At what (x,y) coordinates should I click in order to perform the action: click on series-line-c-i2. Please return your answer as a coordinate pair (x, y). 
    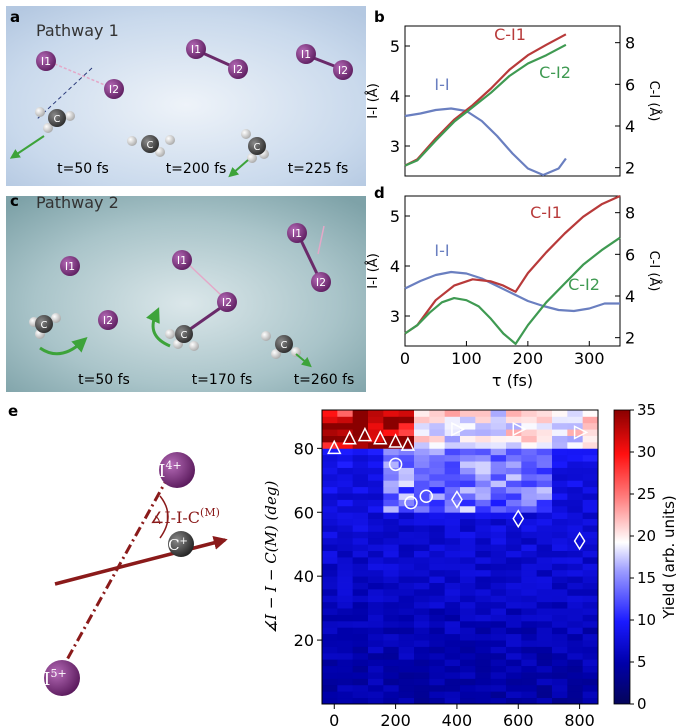
    Looking at the image, I should click on (485, 105).